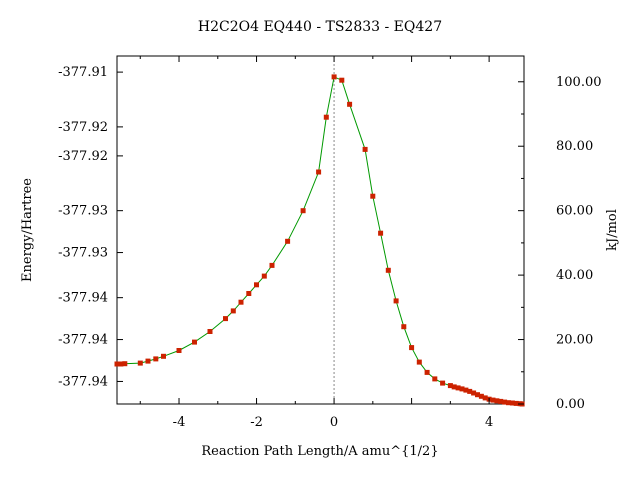 This screenshot has height=480, width=640. Describe the element at coordinates (570, 404) in the screenshot. I see `right-tick-label: 0.00` at that location.